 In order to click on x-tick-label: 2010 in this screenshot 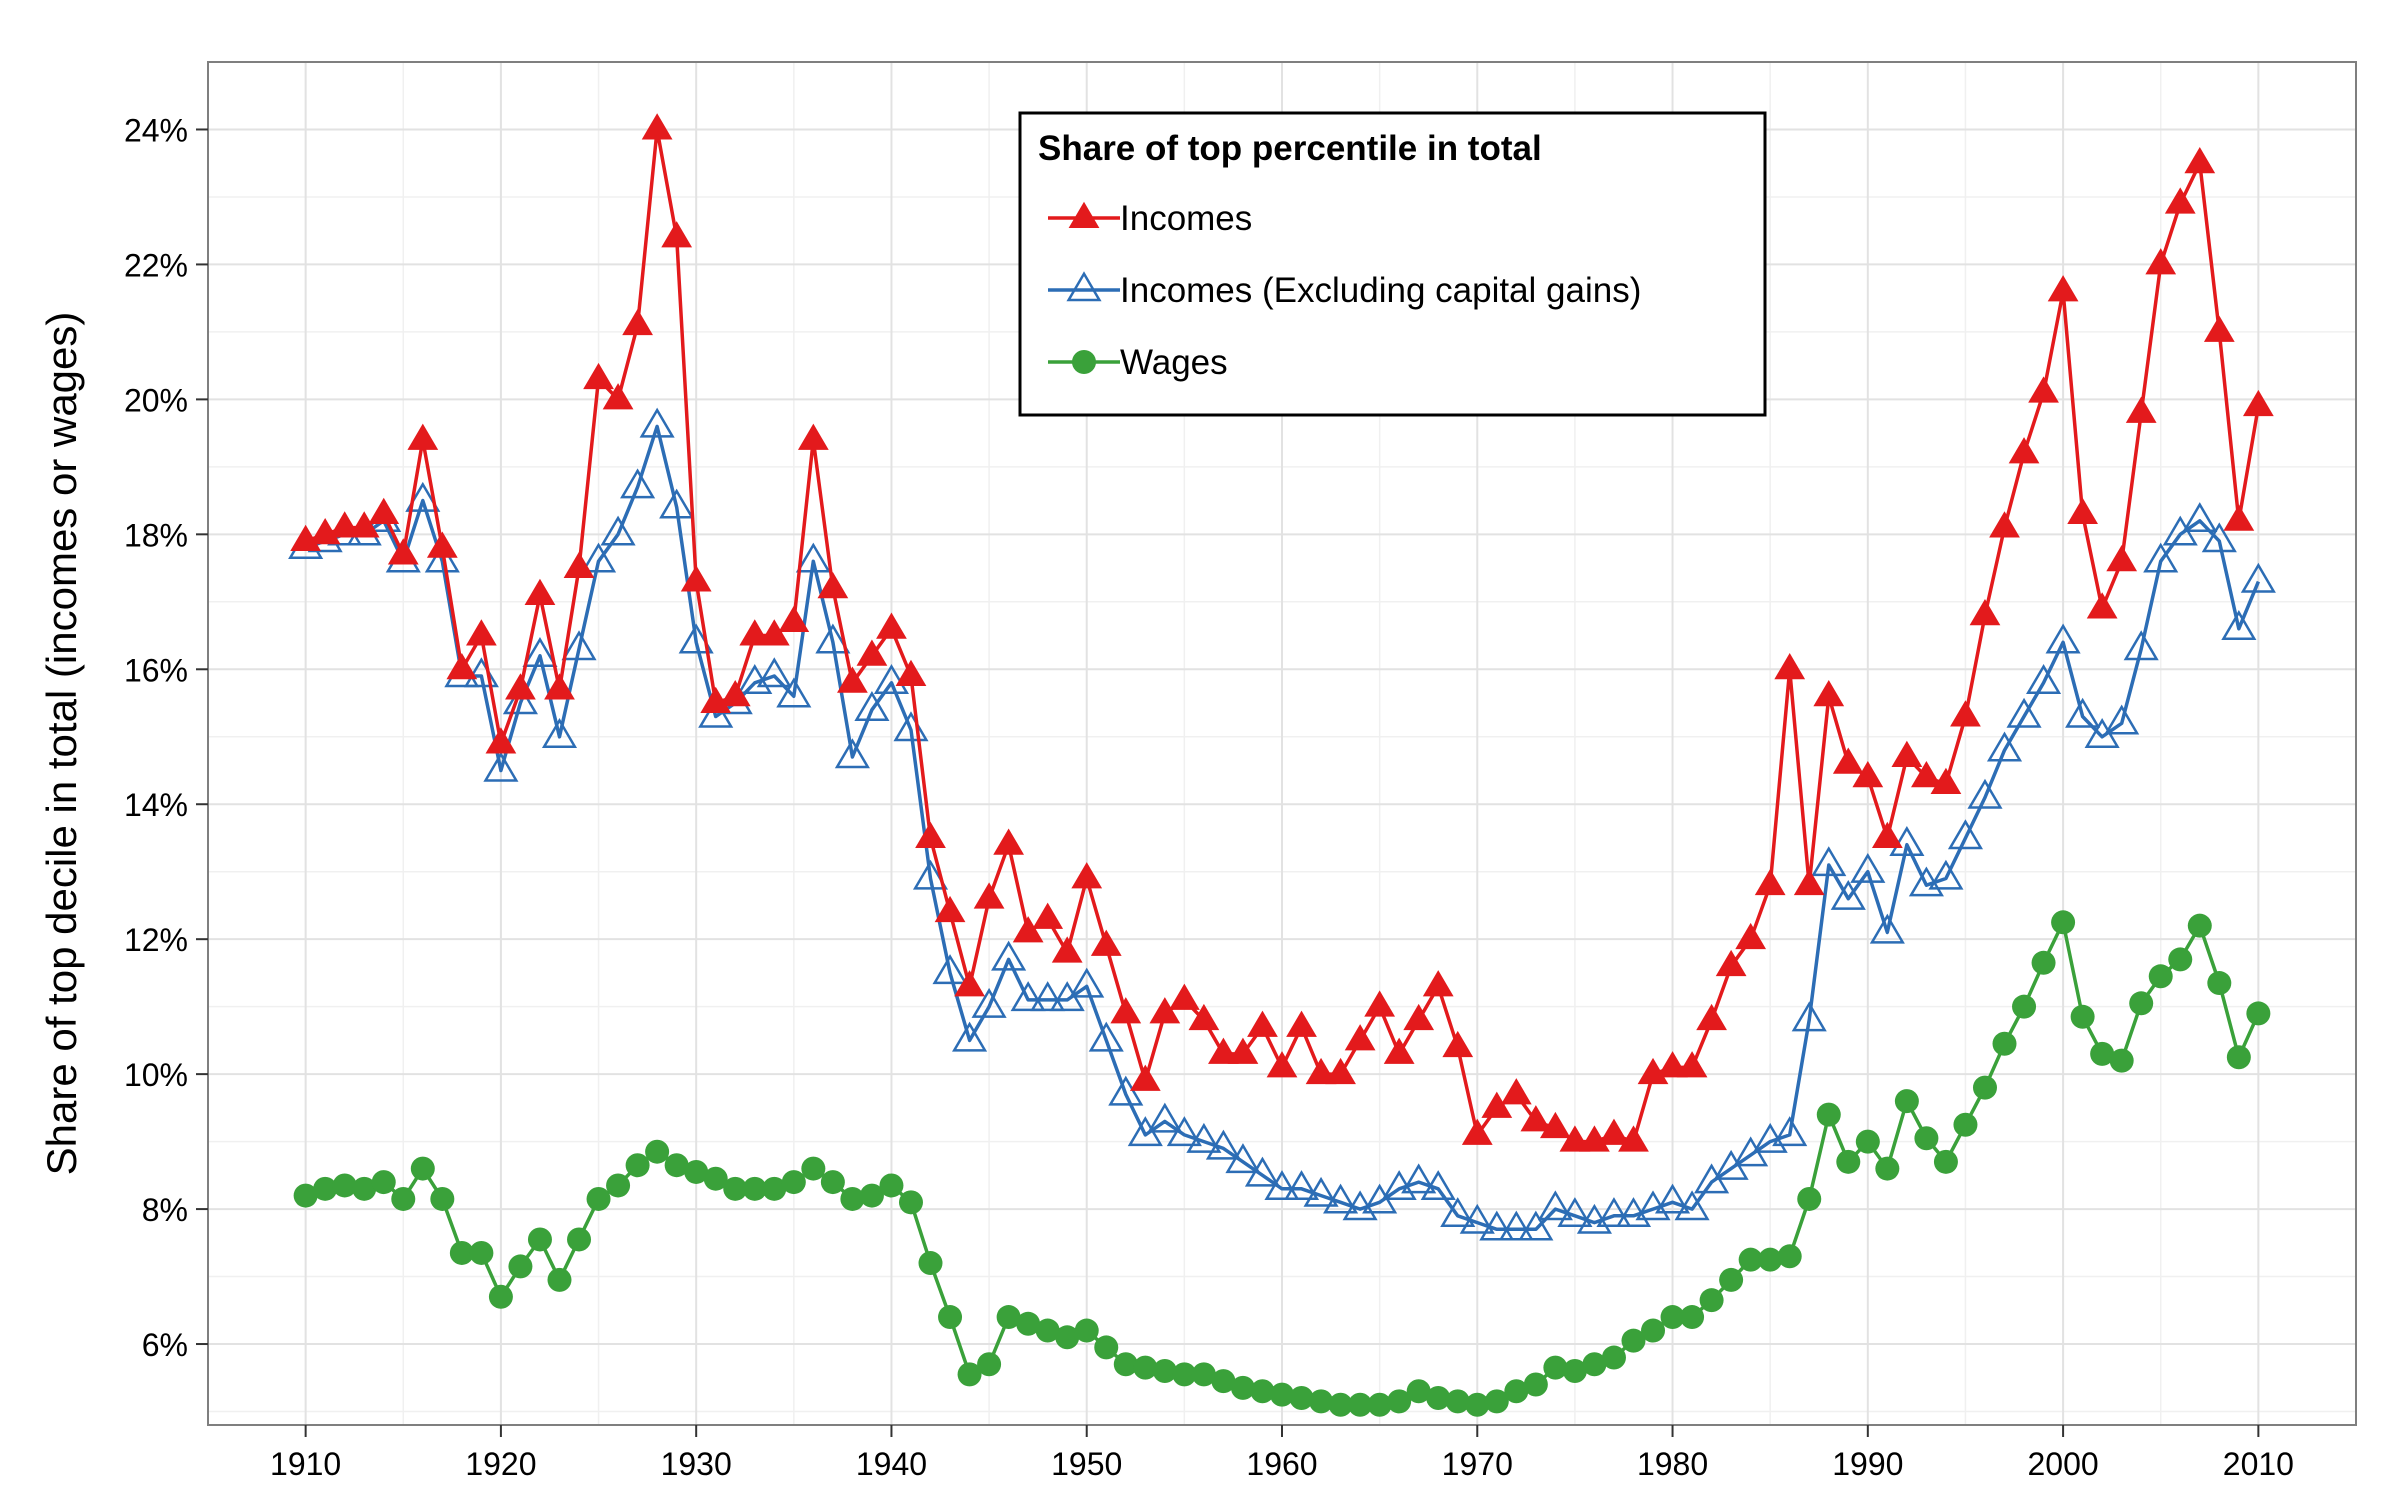, I will do `click(2258, 1464)`.